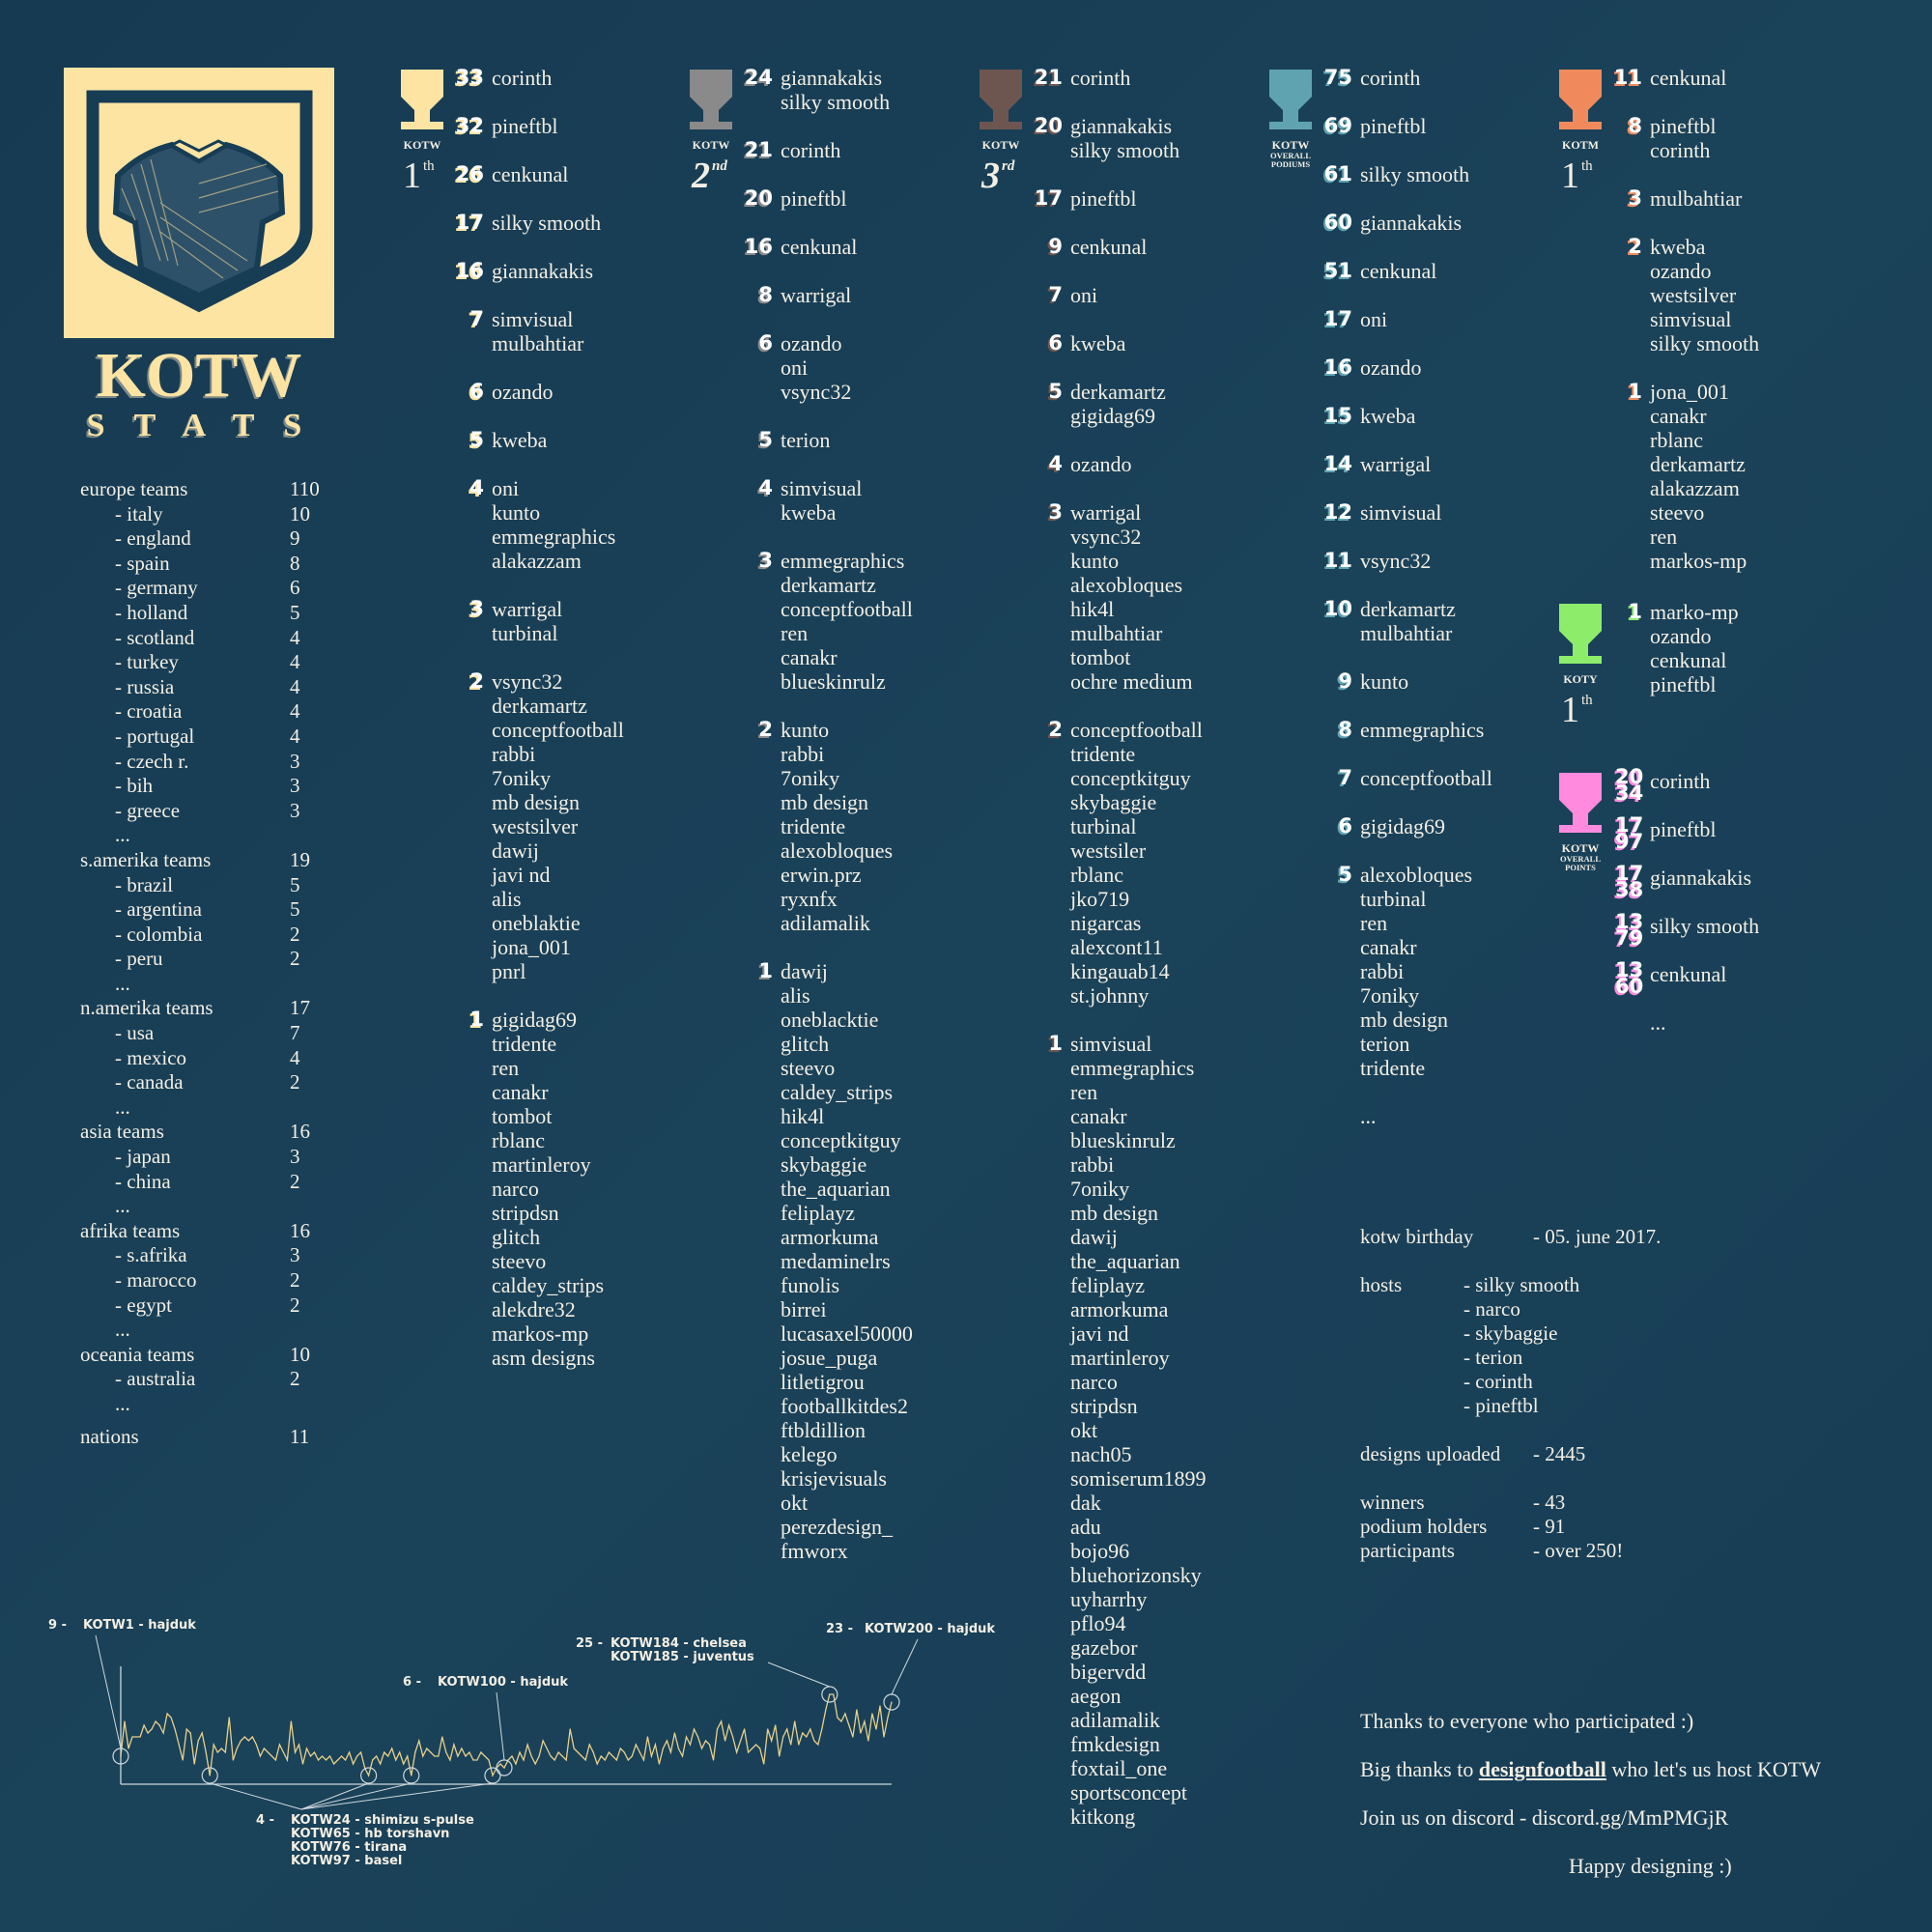 Image resolution: width=1932 pixels, height=1932 pixels. What do you see at coordinates (159, 934) in the screenshot?
I see `country-name: - colombia` at bounding box center [159, 934].